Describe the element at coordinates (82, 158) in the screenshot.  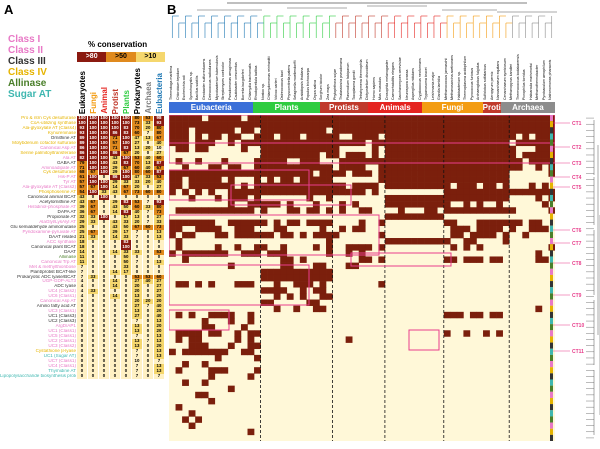
I see `table-cell: 82` at that location.